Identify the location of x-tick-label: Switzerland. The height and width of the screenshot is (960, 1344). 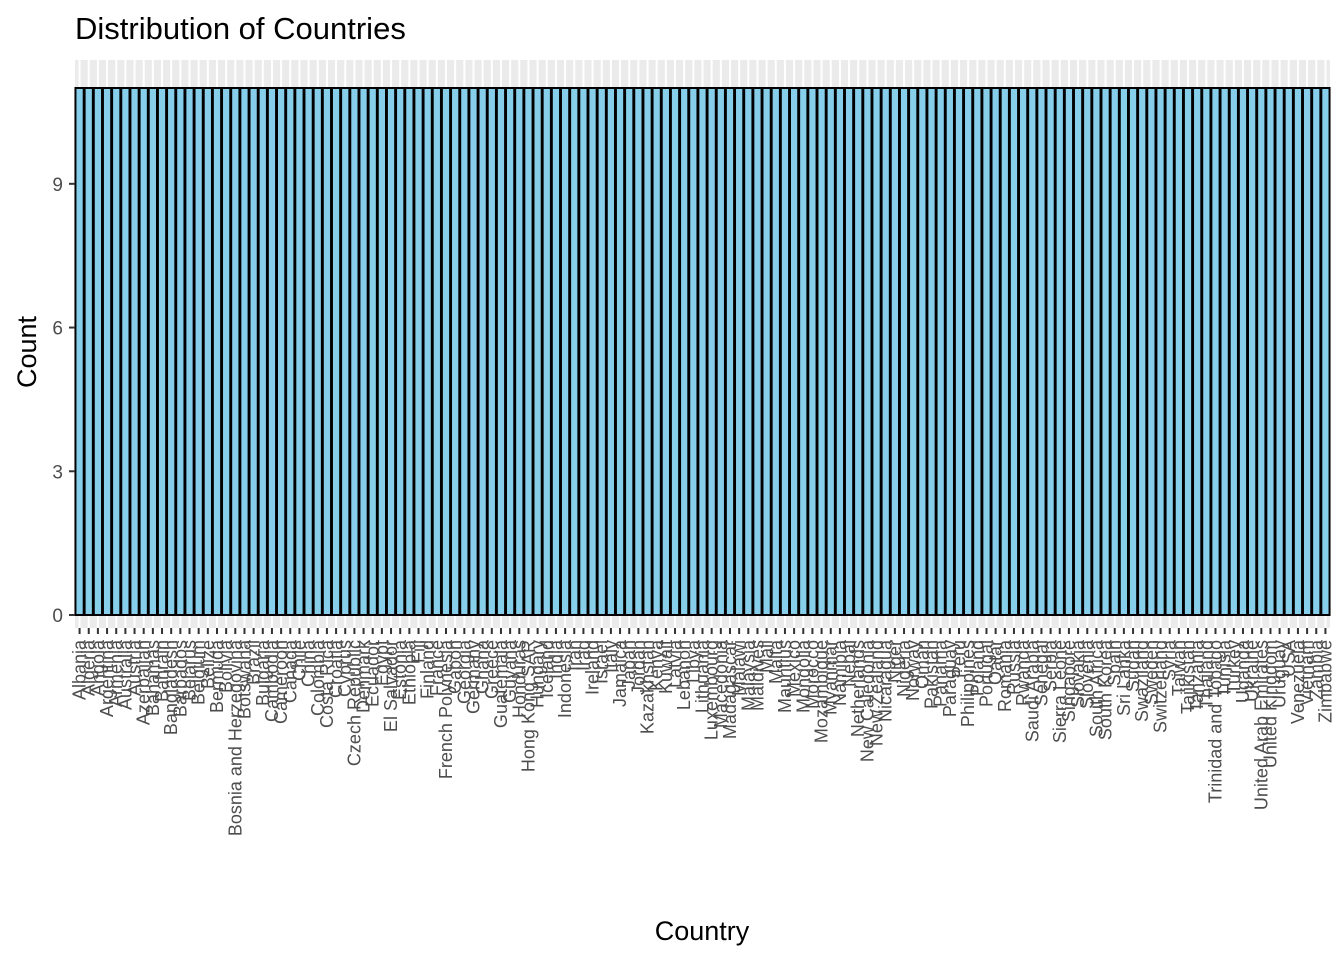
(1161, 686).